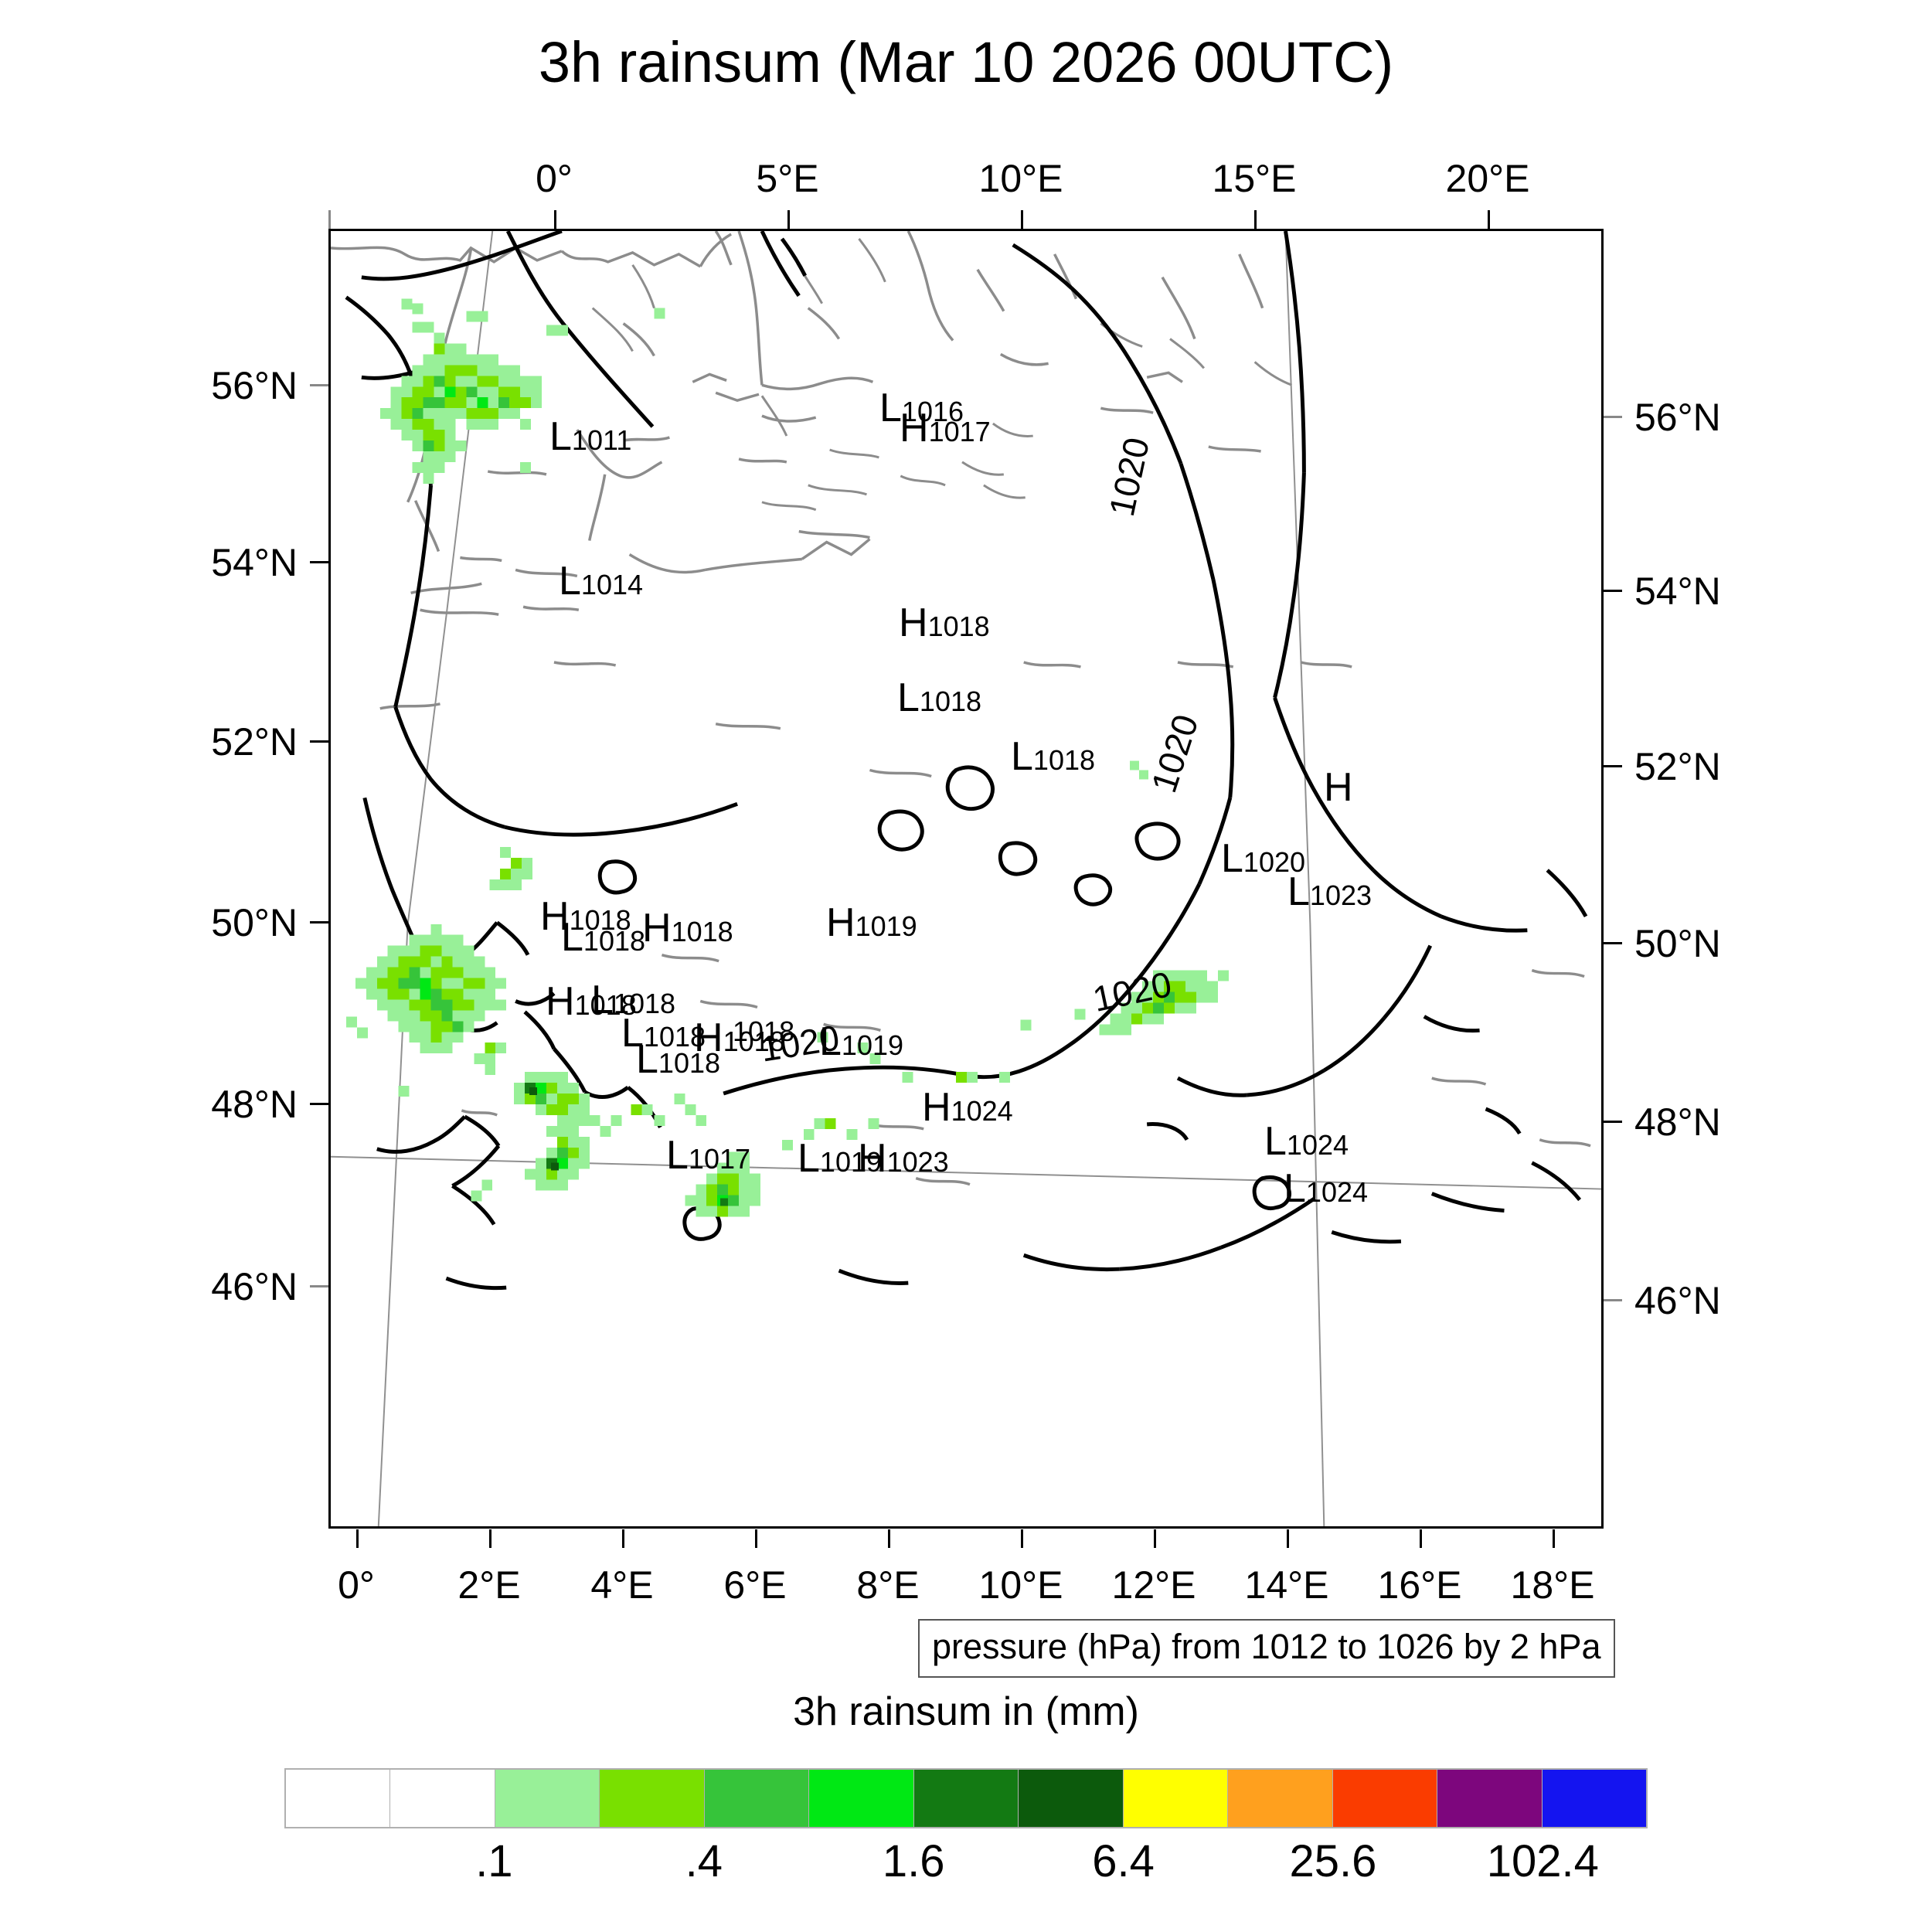 This screenshot has width=1932, height=1932. What do you see at coordinates (966, 1712) in the screenshot?
I see `colorbar-title: 3h rainsum in (mm)` at bounding box center [966, 1712].